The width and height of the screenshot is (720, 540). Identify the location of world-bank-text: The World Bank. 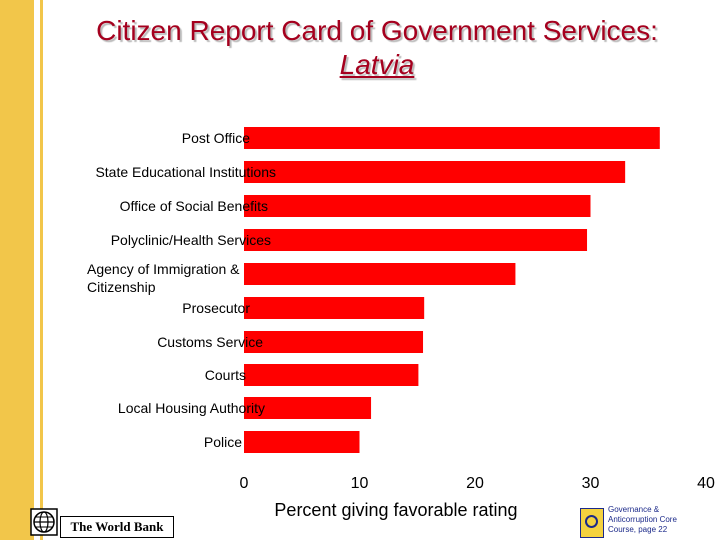
(117, 527).